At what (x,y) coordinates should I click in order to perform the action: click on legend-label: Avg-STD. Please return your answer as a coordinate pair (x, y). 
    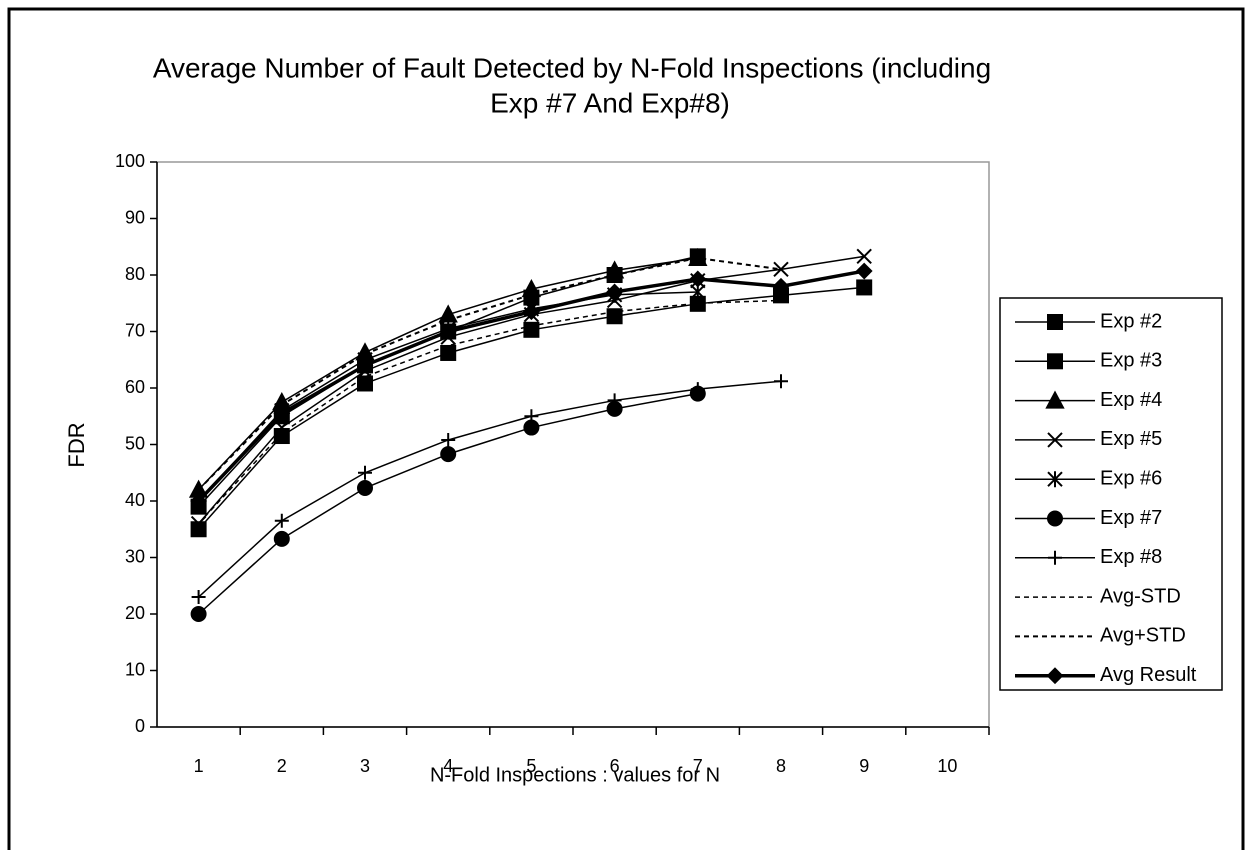
    Looking at the image, I should click on (1140, 596).